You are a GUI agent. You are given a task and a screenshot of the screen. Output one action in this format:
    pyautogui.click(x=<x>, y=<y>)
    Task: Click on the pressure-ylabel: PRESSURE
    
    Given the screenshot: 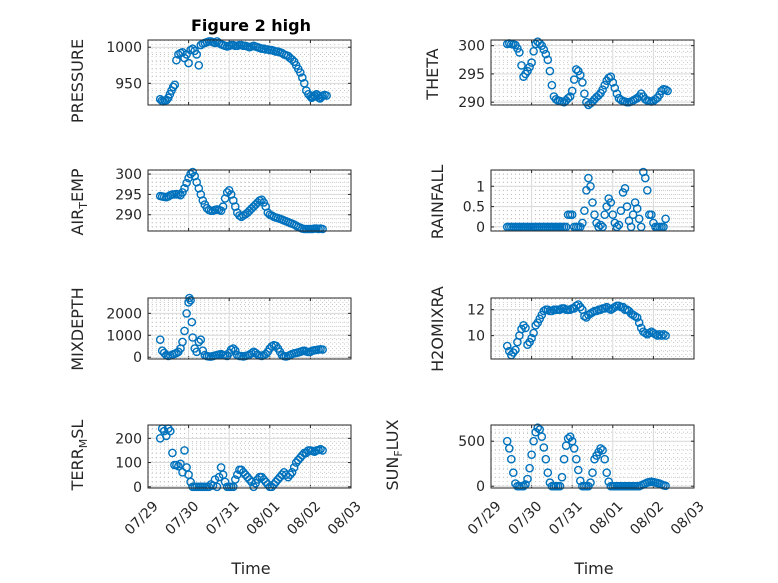 What is the action you would take?
    pyautogui.click(x=77, y=81)
    